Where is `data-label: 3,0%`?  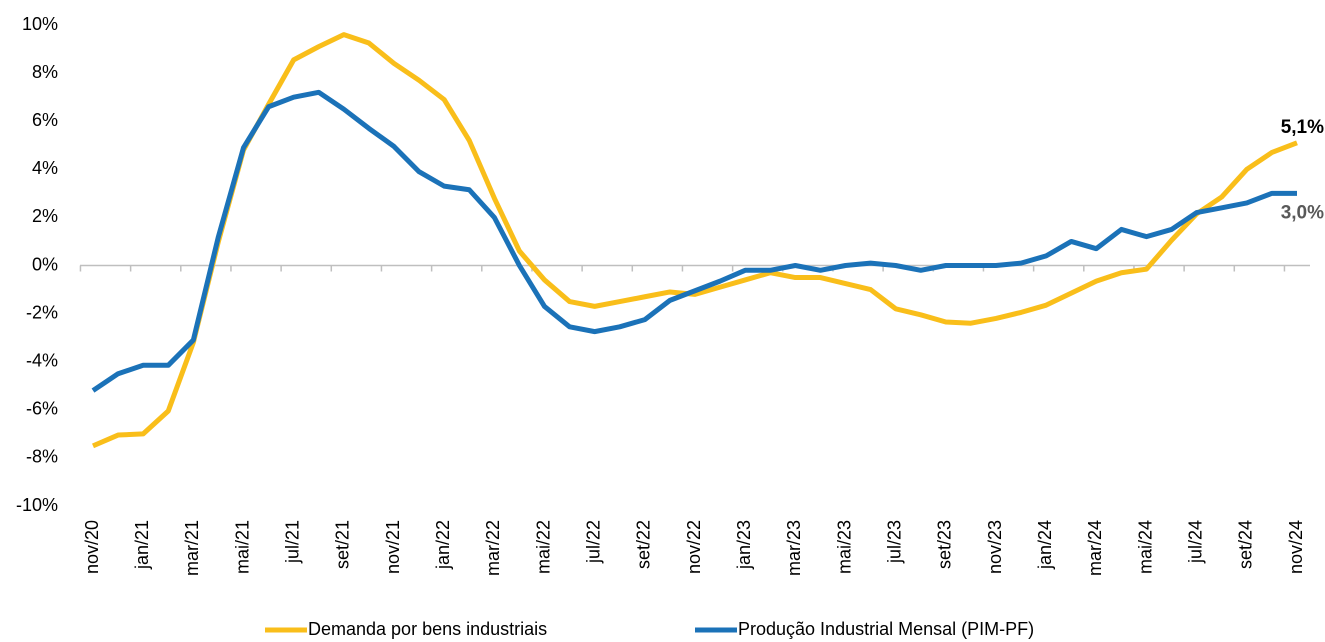
data-label: 3,0% is located at coordinates (1302, 212).